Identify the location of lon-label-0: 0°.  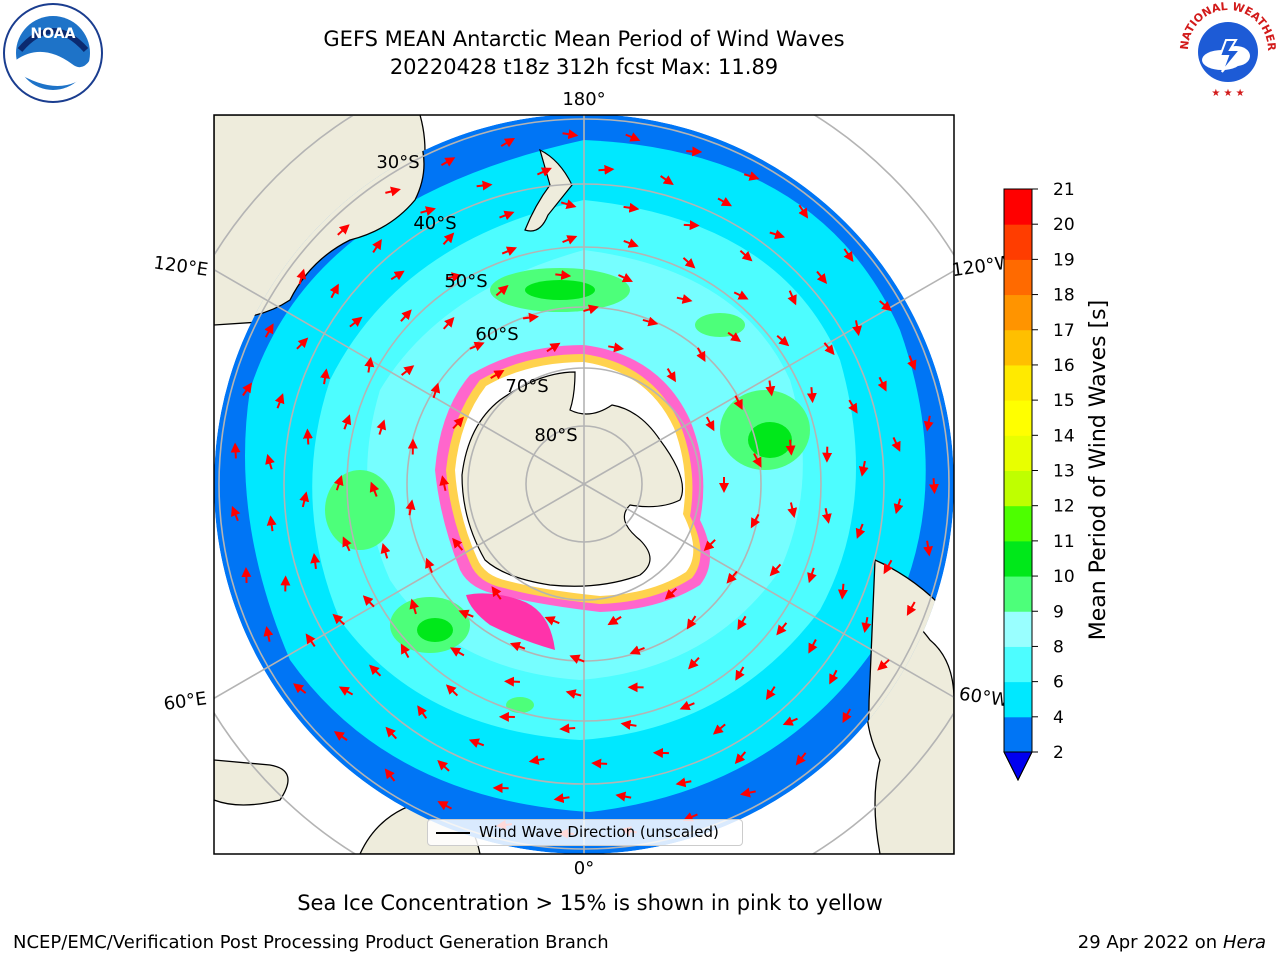
(584, 868).